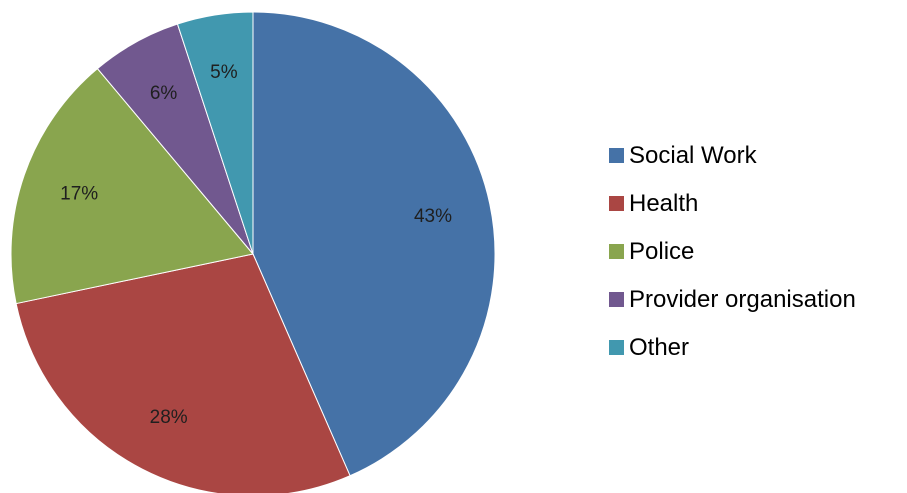 This screenshot has height=493, width=907. What do you see at coordinates (659, 347) in the screenshot?
I see `legend-label-other: Other` at bounding box center [659, 347].